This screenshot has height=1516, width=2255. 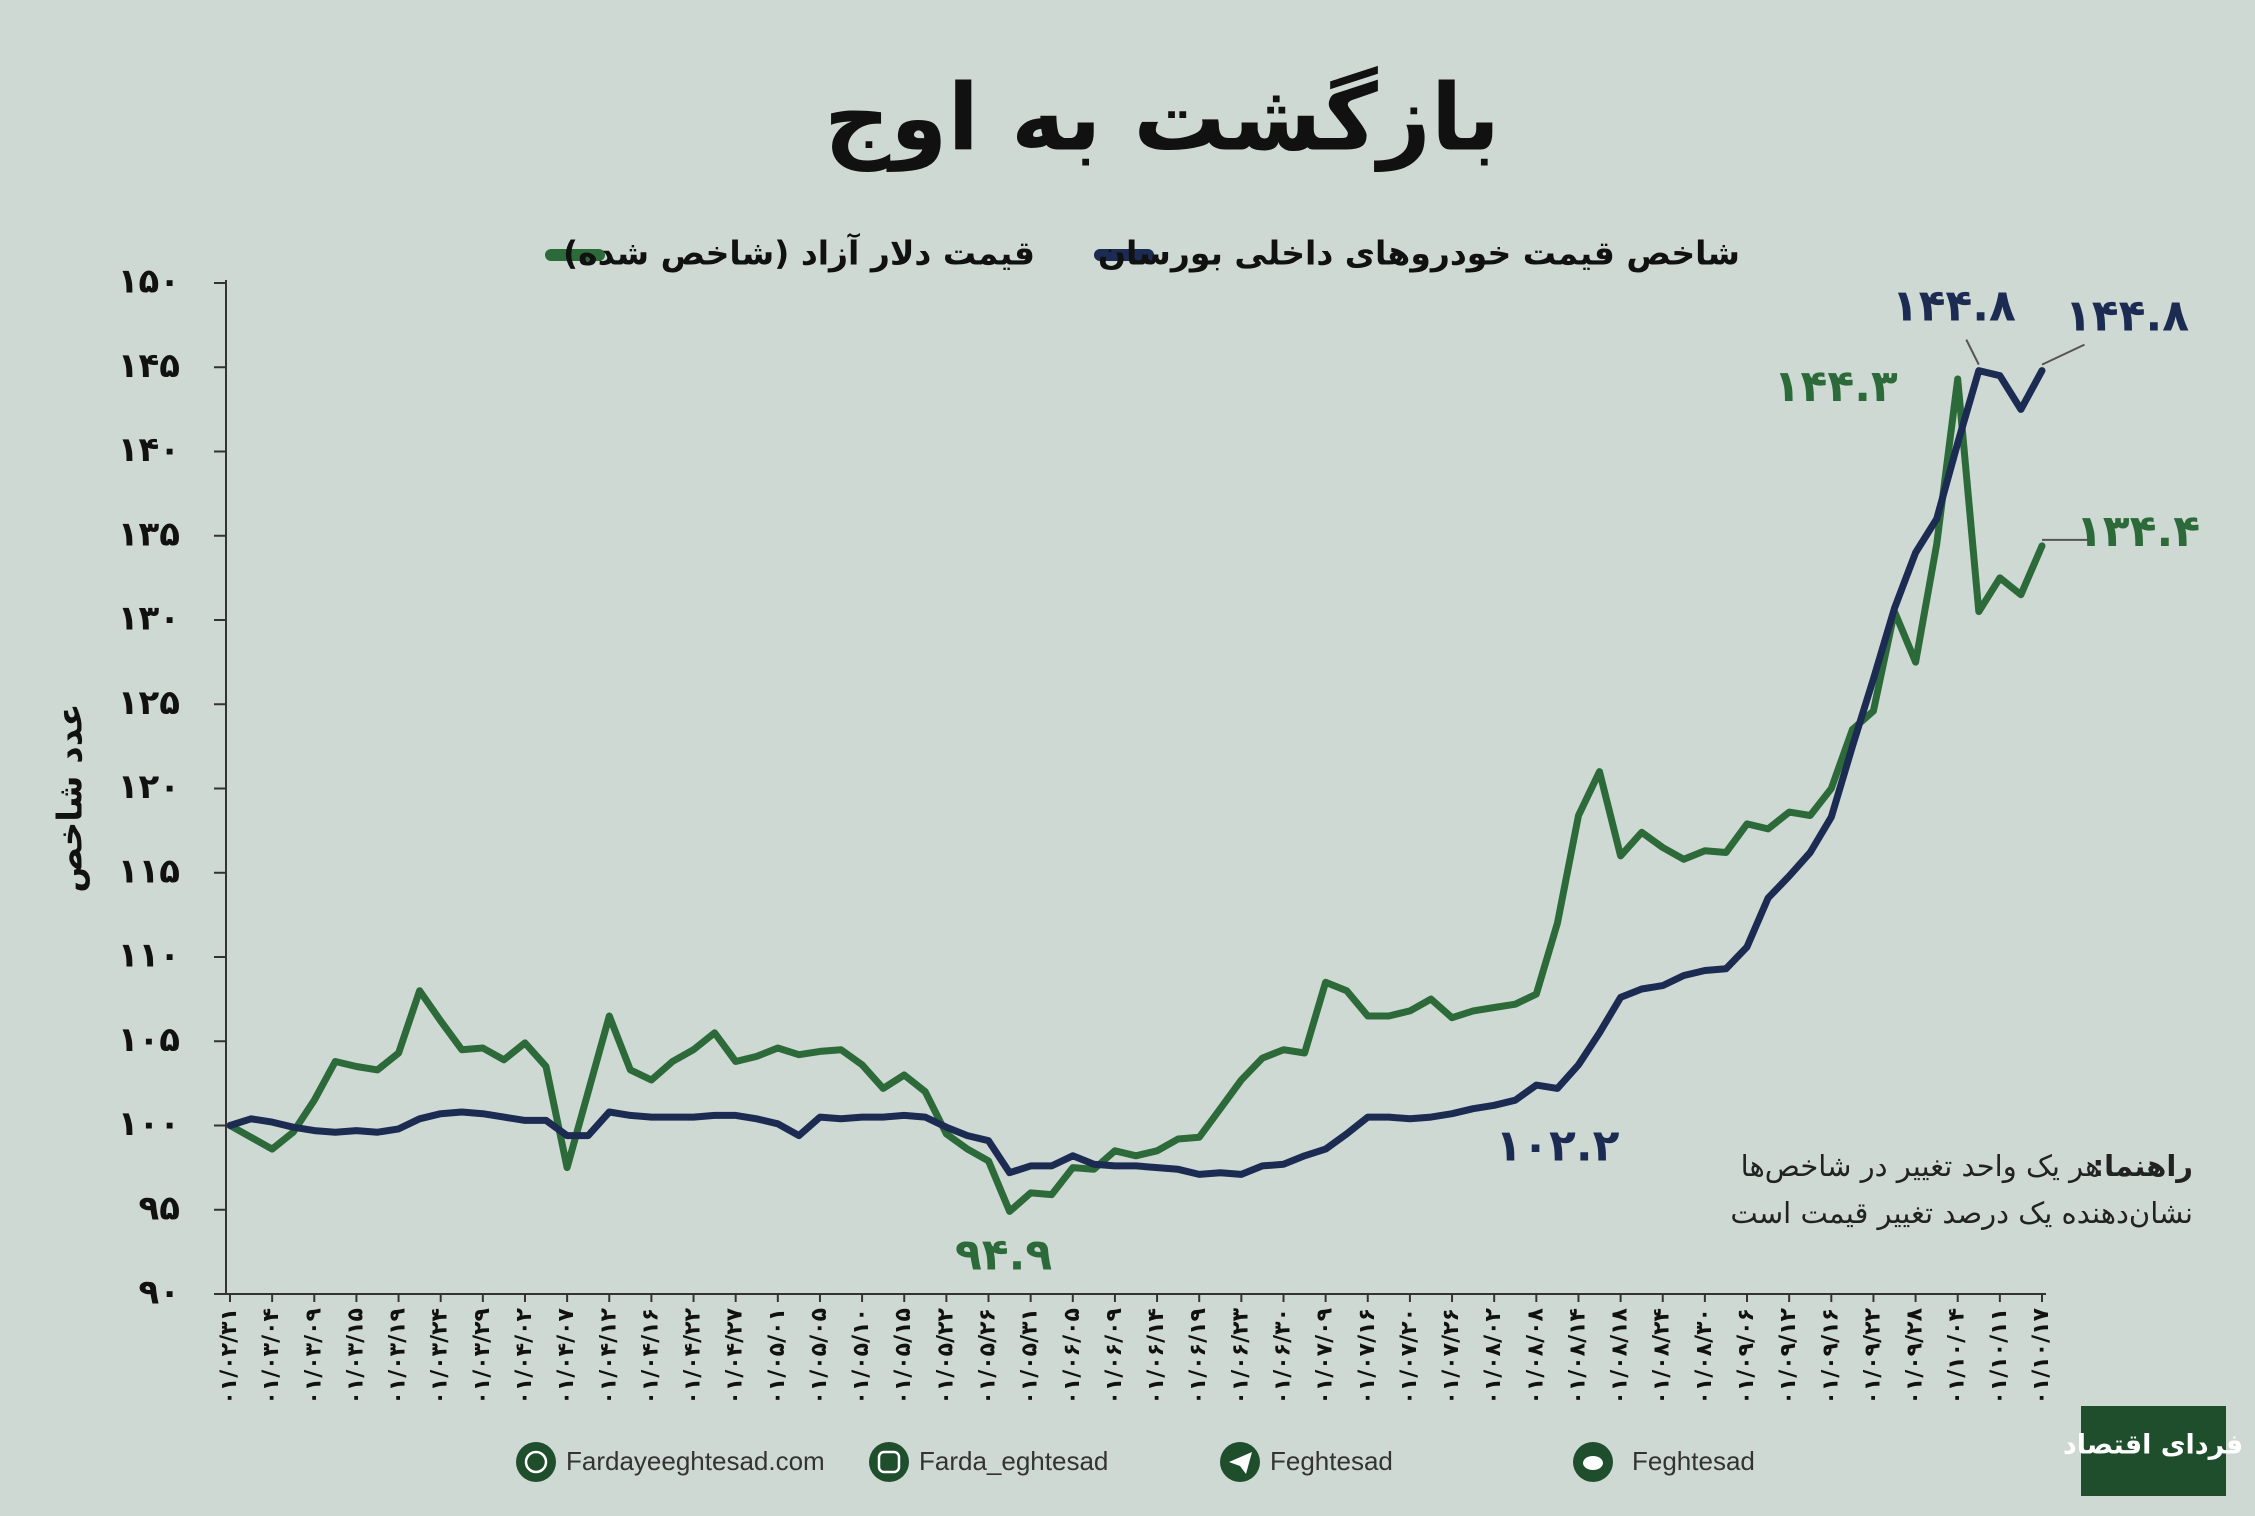 What do you see at coordinates (1620, 1355) in the screenshot?
I see `x-tick-label: ۰۱/۰۸/۱۸` at bounding box center [1620, 1355].